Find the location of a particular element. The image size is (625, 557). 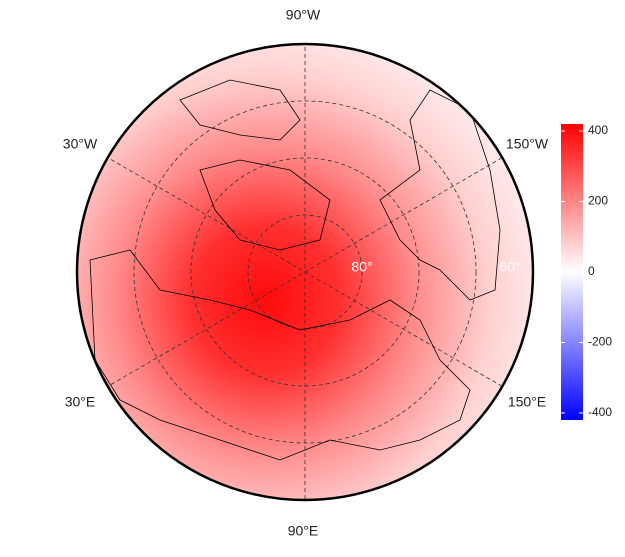

longitude-label: 150°W is located at coordinates (527, 144).